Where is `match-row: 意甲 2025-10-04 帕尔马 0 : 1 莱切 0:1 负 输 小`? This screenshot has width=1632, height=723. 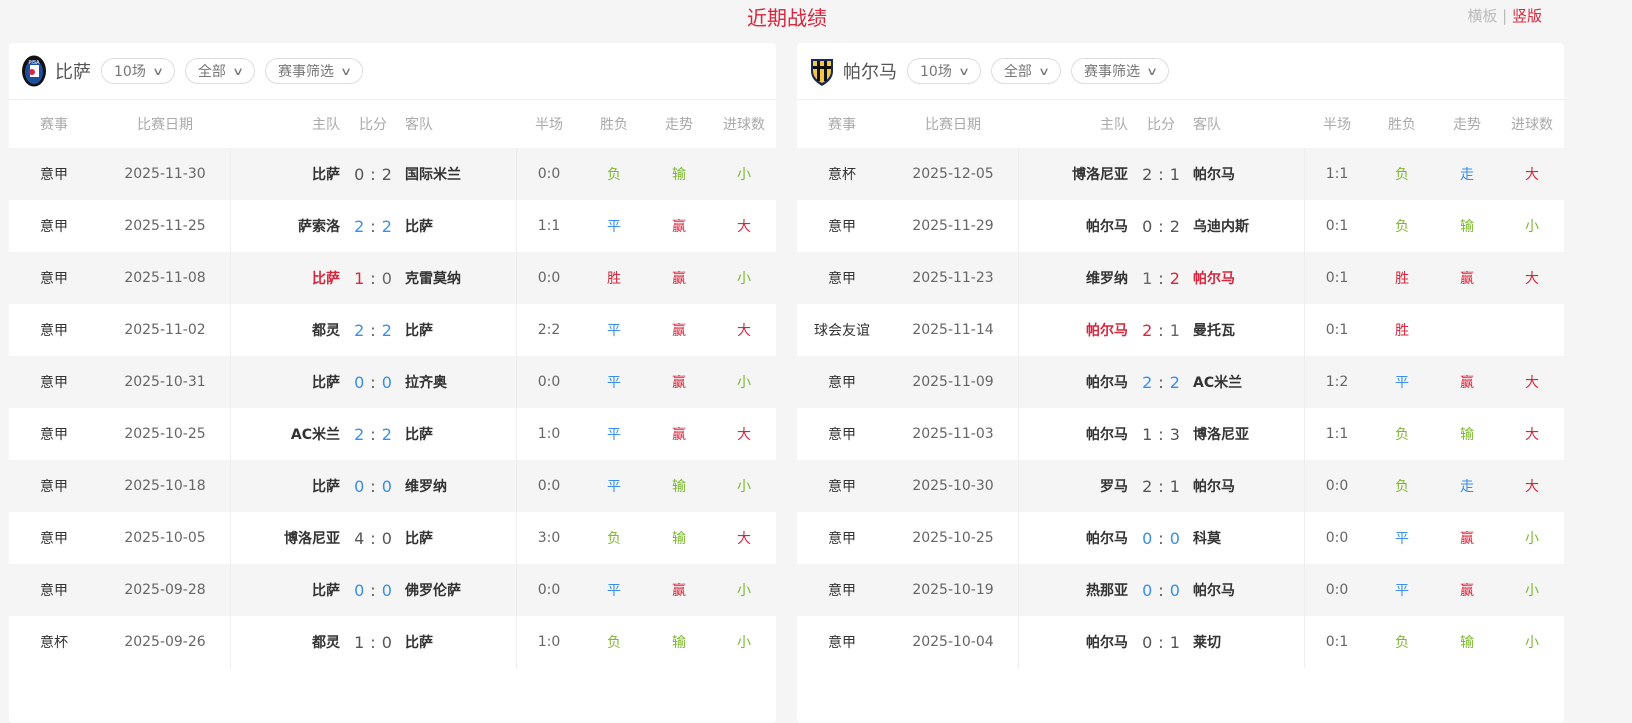
match-row: 意甲 2025-10-04 帕尔马 0 : 1 莱切 0:1 负 输 小 is located at coordinates (1180, 642).